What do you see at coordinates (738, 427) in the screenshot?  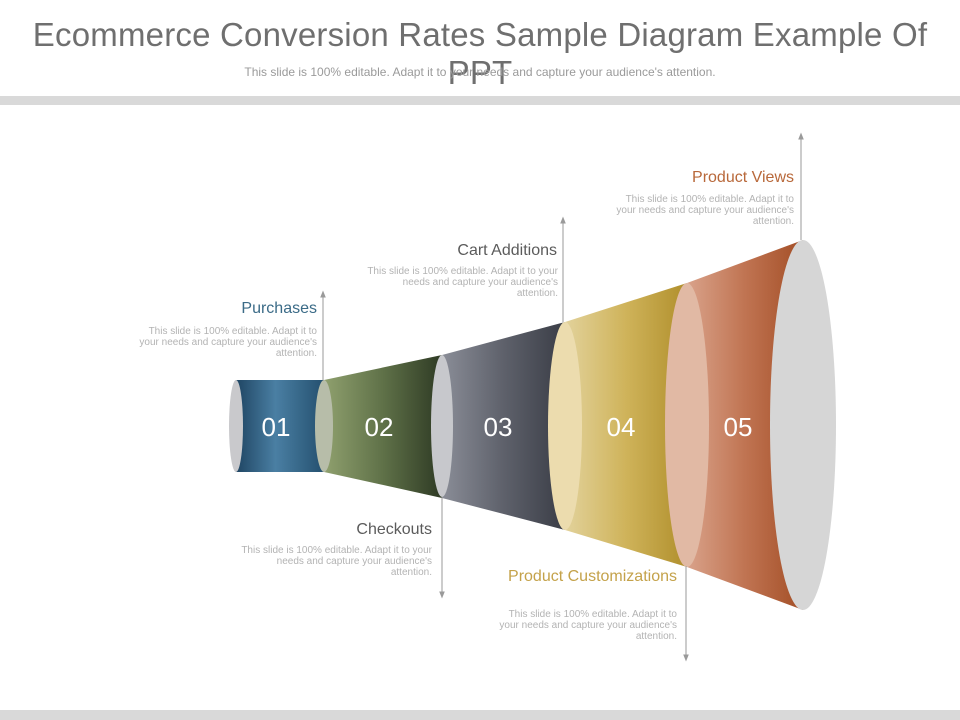 I see `stage-number-05: 05` at bounding box center [738, 427].